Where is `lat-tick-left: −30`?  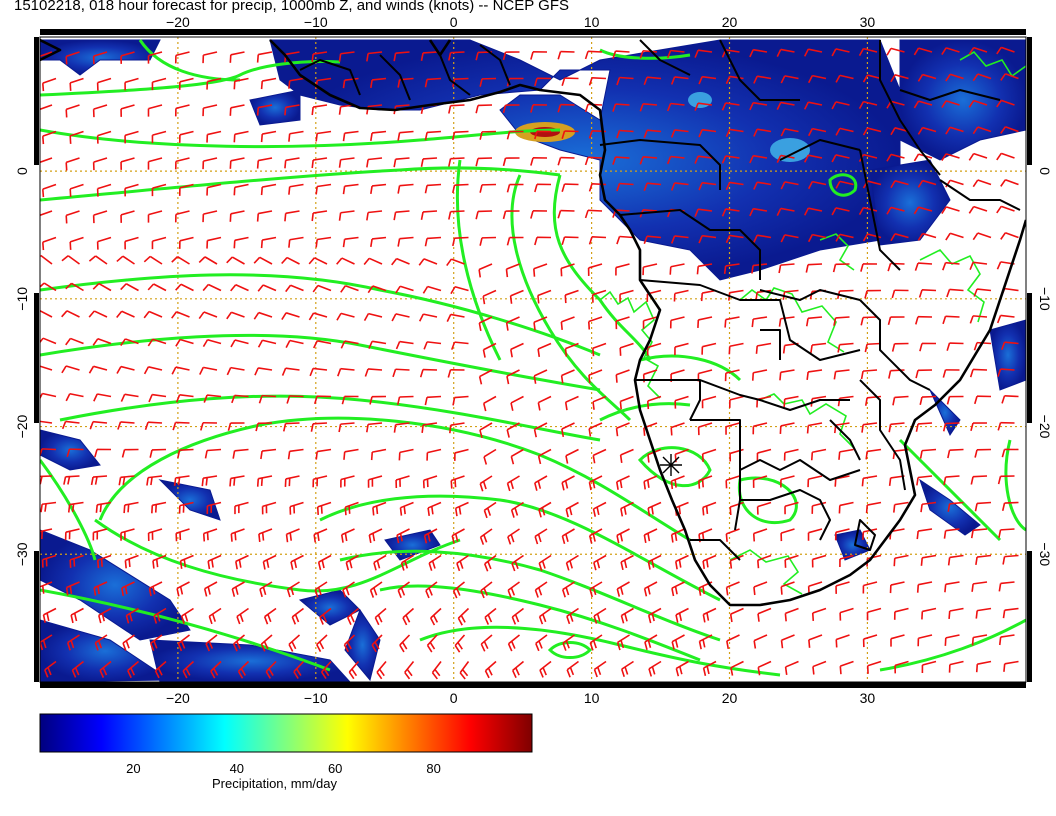
lat-tick-left: −30 is located at coordinates (22, 554).